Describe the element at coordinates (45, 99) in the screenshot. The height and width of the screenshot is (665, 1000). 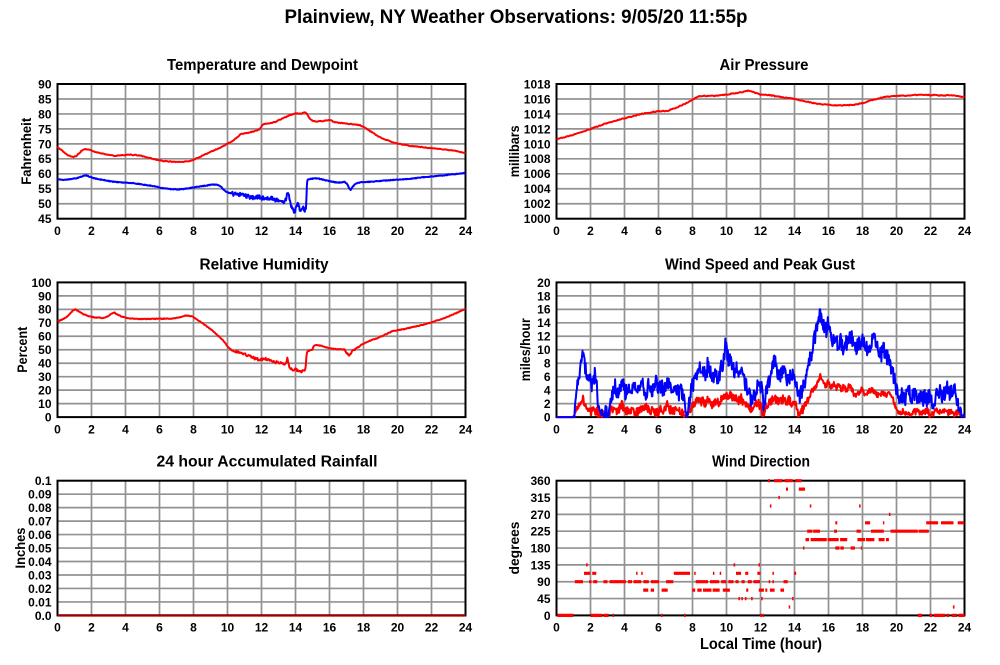
I see `svg-text: 85` at that location.